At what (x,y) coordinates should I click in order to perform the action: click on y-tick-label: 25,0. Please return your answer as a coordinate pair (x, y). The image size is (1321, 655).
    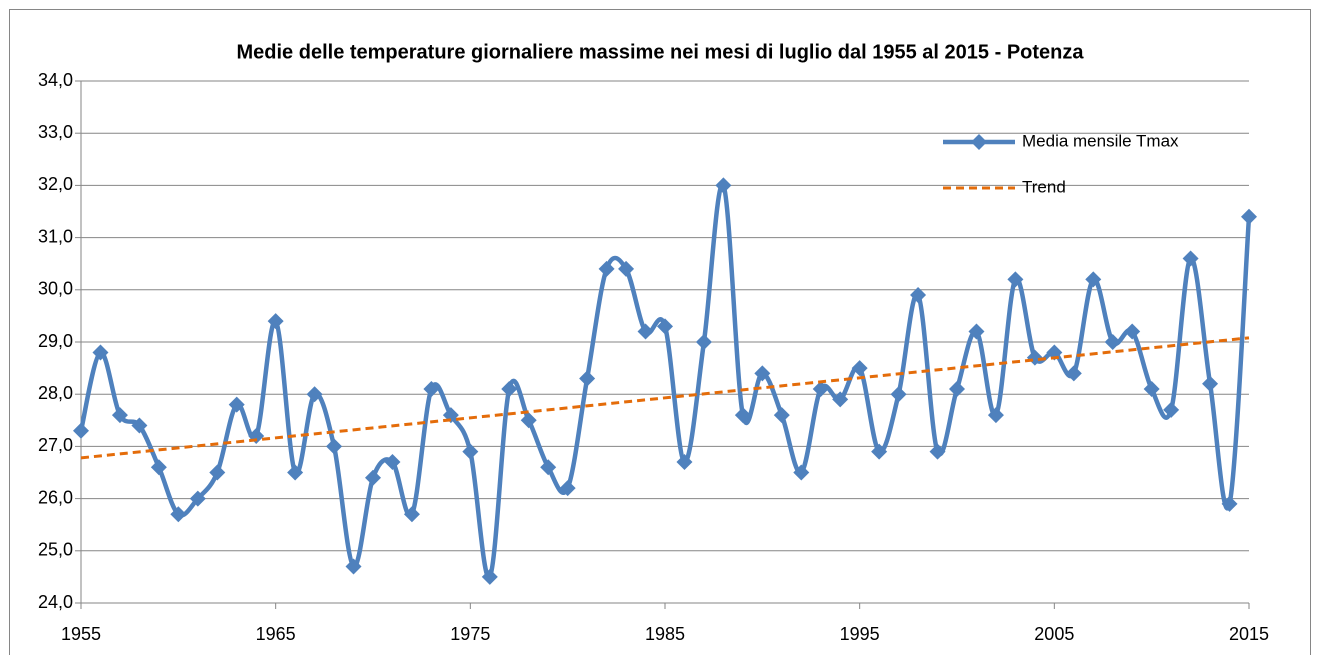
    Looking at the image, I should click on (55, 550).